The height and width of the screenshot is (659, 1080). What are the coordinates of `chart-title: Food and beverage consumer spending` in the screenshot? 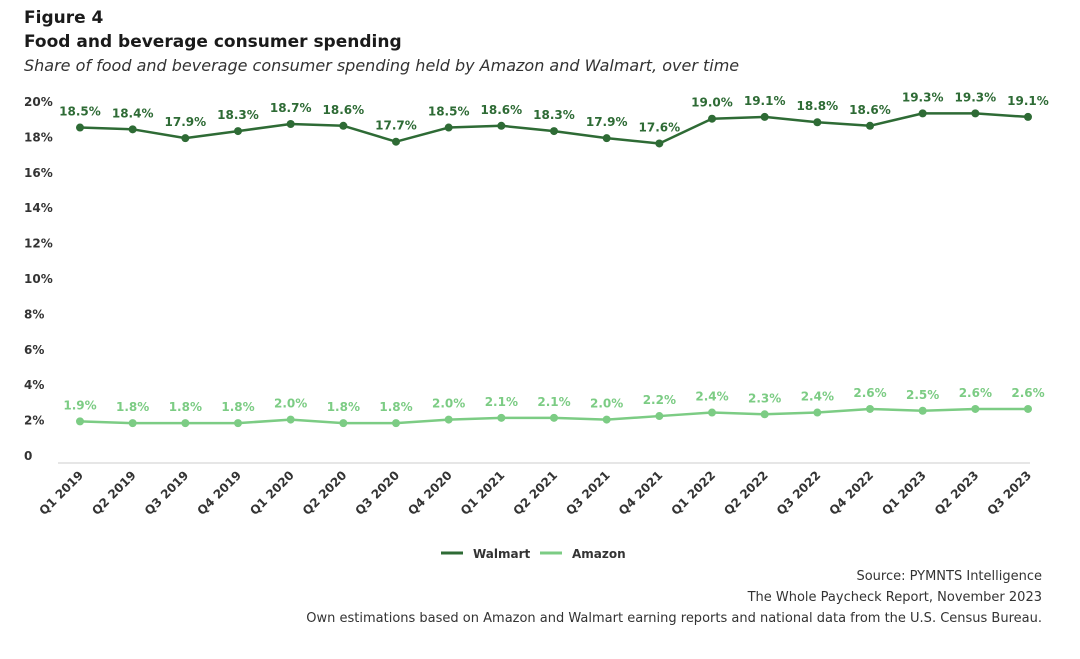 It's located at (213, 42).